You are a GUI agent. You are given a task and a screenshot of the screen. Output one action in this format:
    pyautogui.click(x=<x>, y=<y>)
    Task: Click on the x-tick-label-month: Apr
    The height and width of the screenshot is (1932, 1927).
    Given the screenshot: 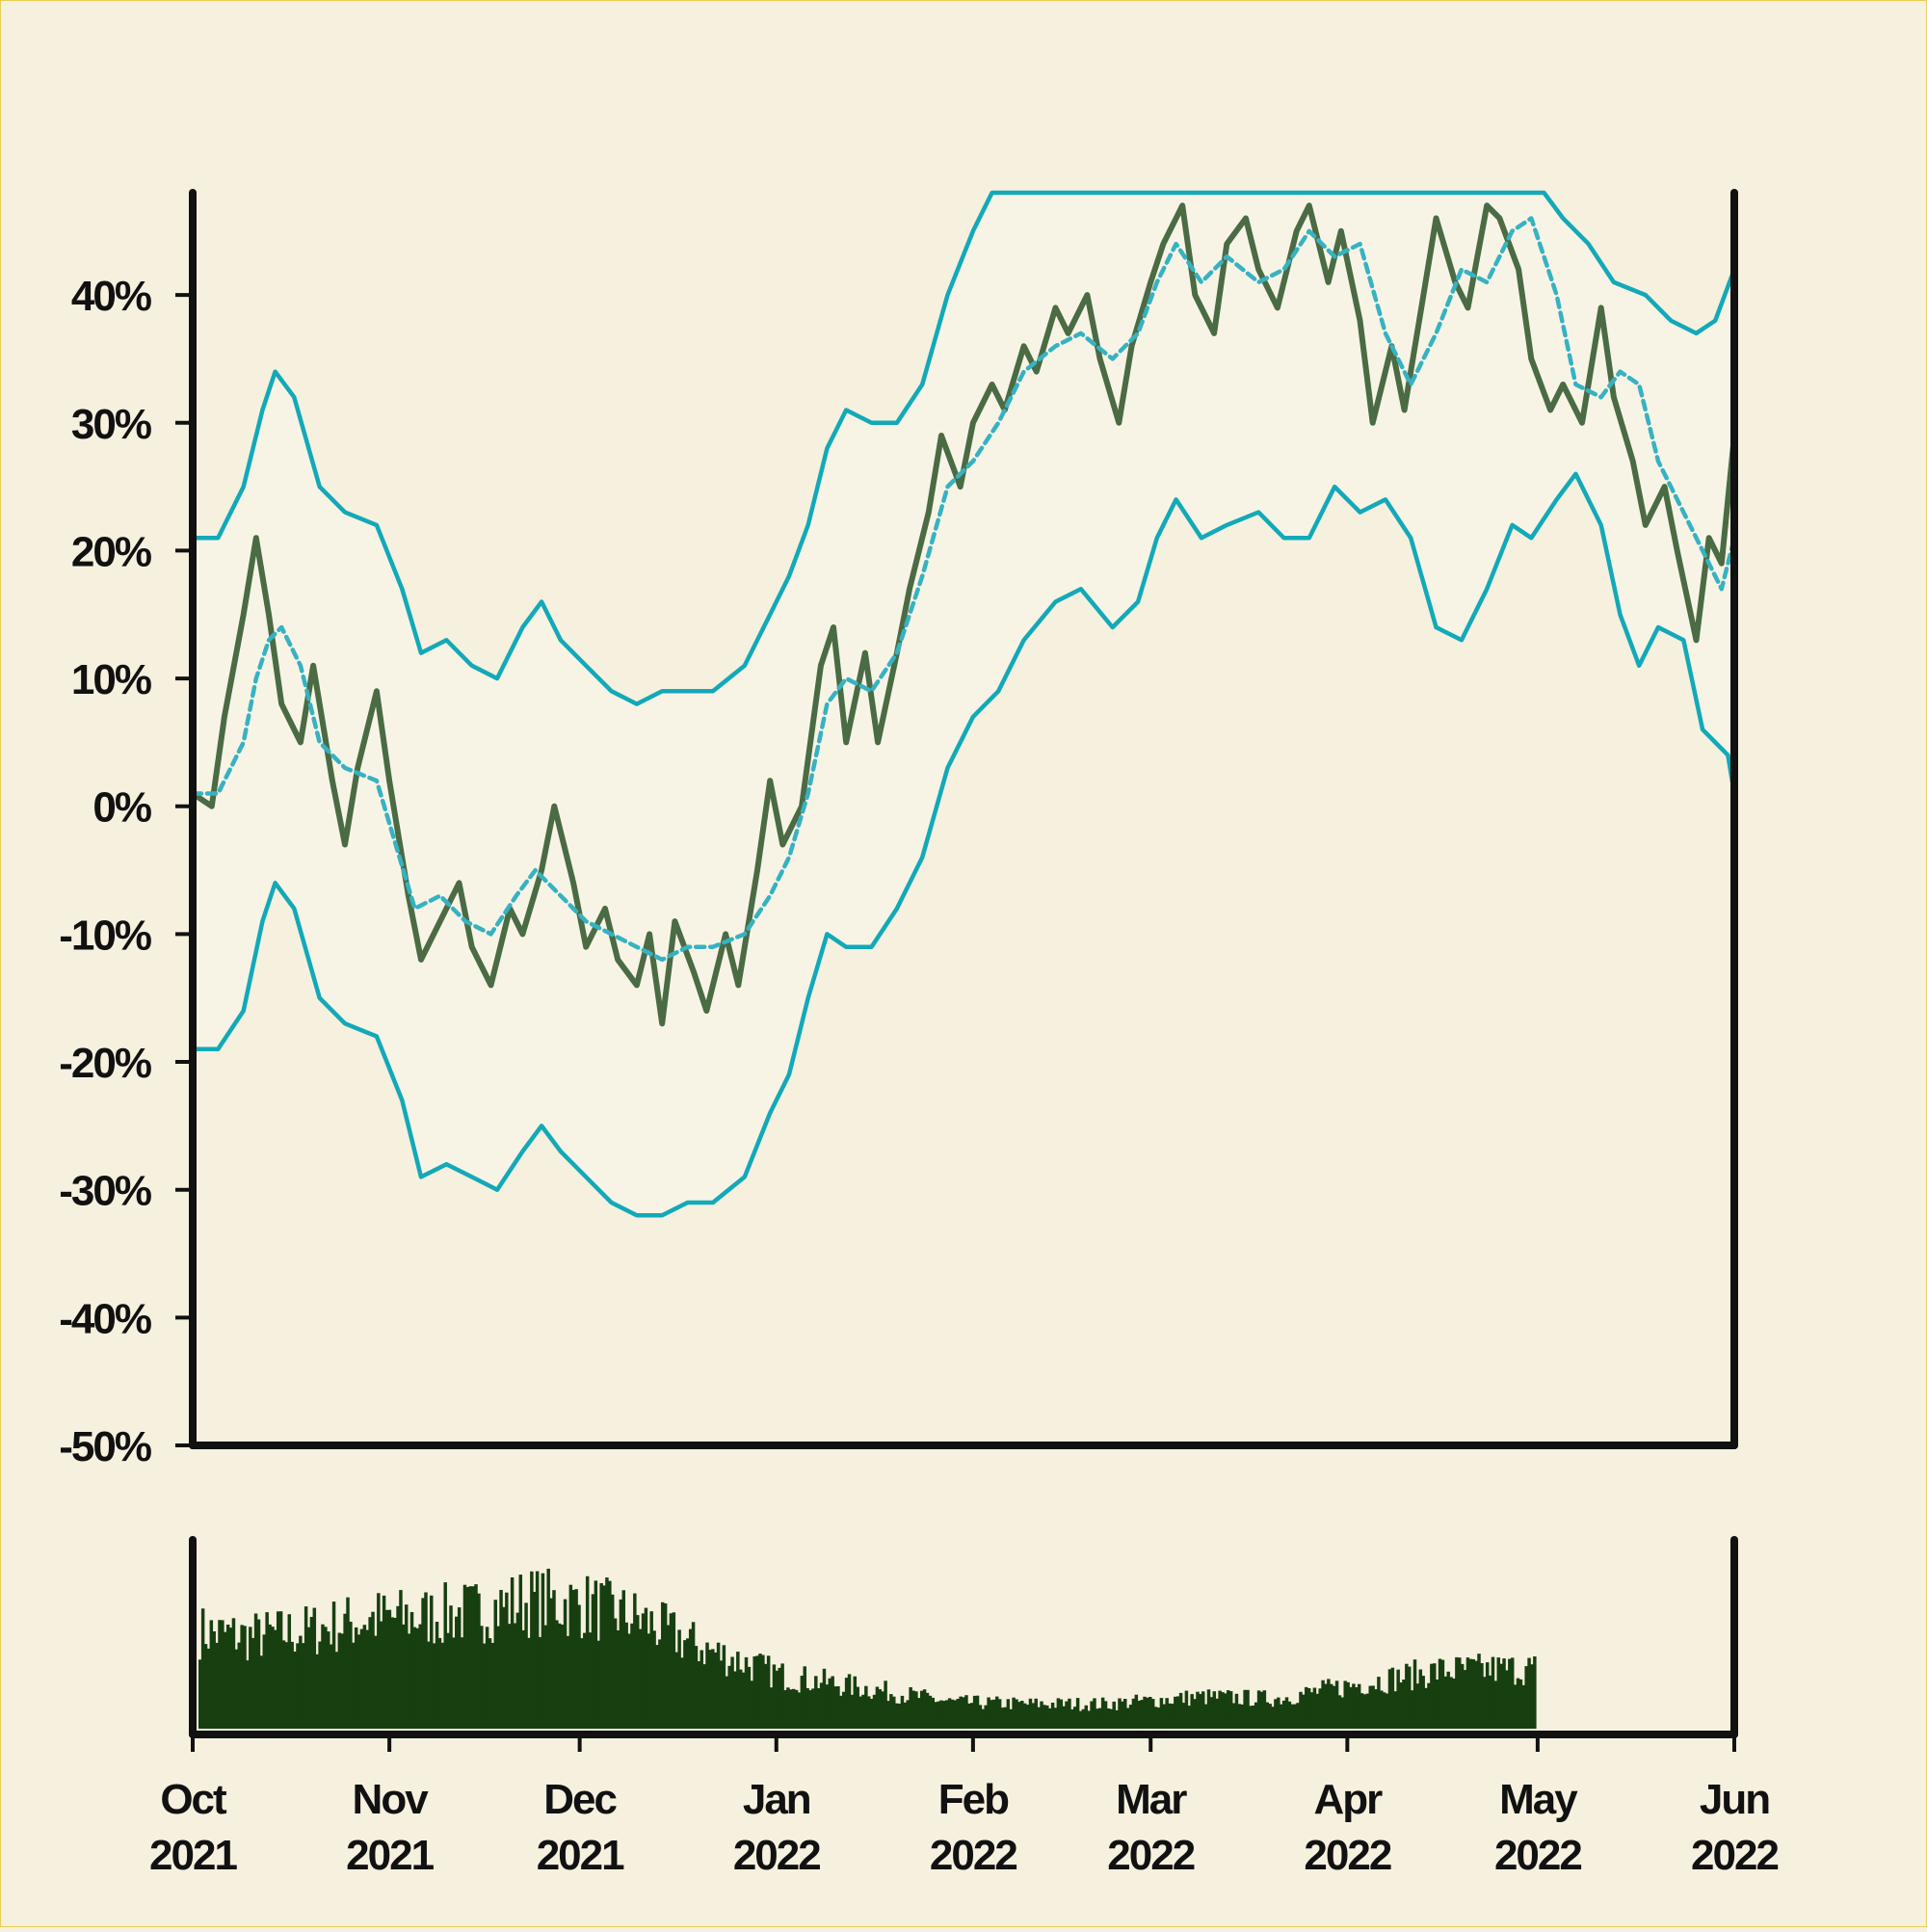 What is the action you would take?
    pyautogui.click(x=1348, y=1799)
    